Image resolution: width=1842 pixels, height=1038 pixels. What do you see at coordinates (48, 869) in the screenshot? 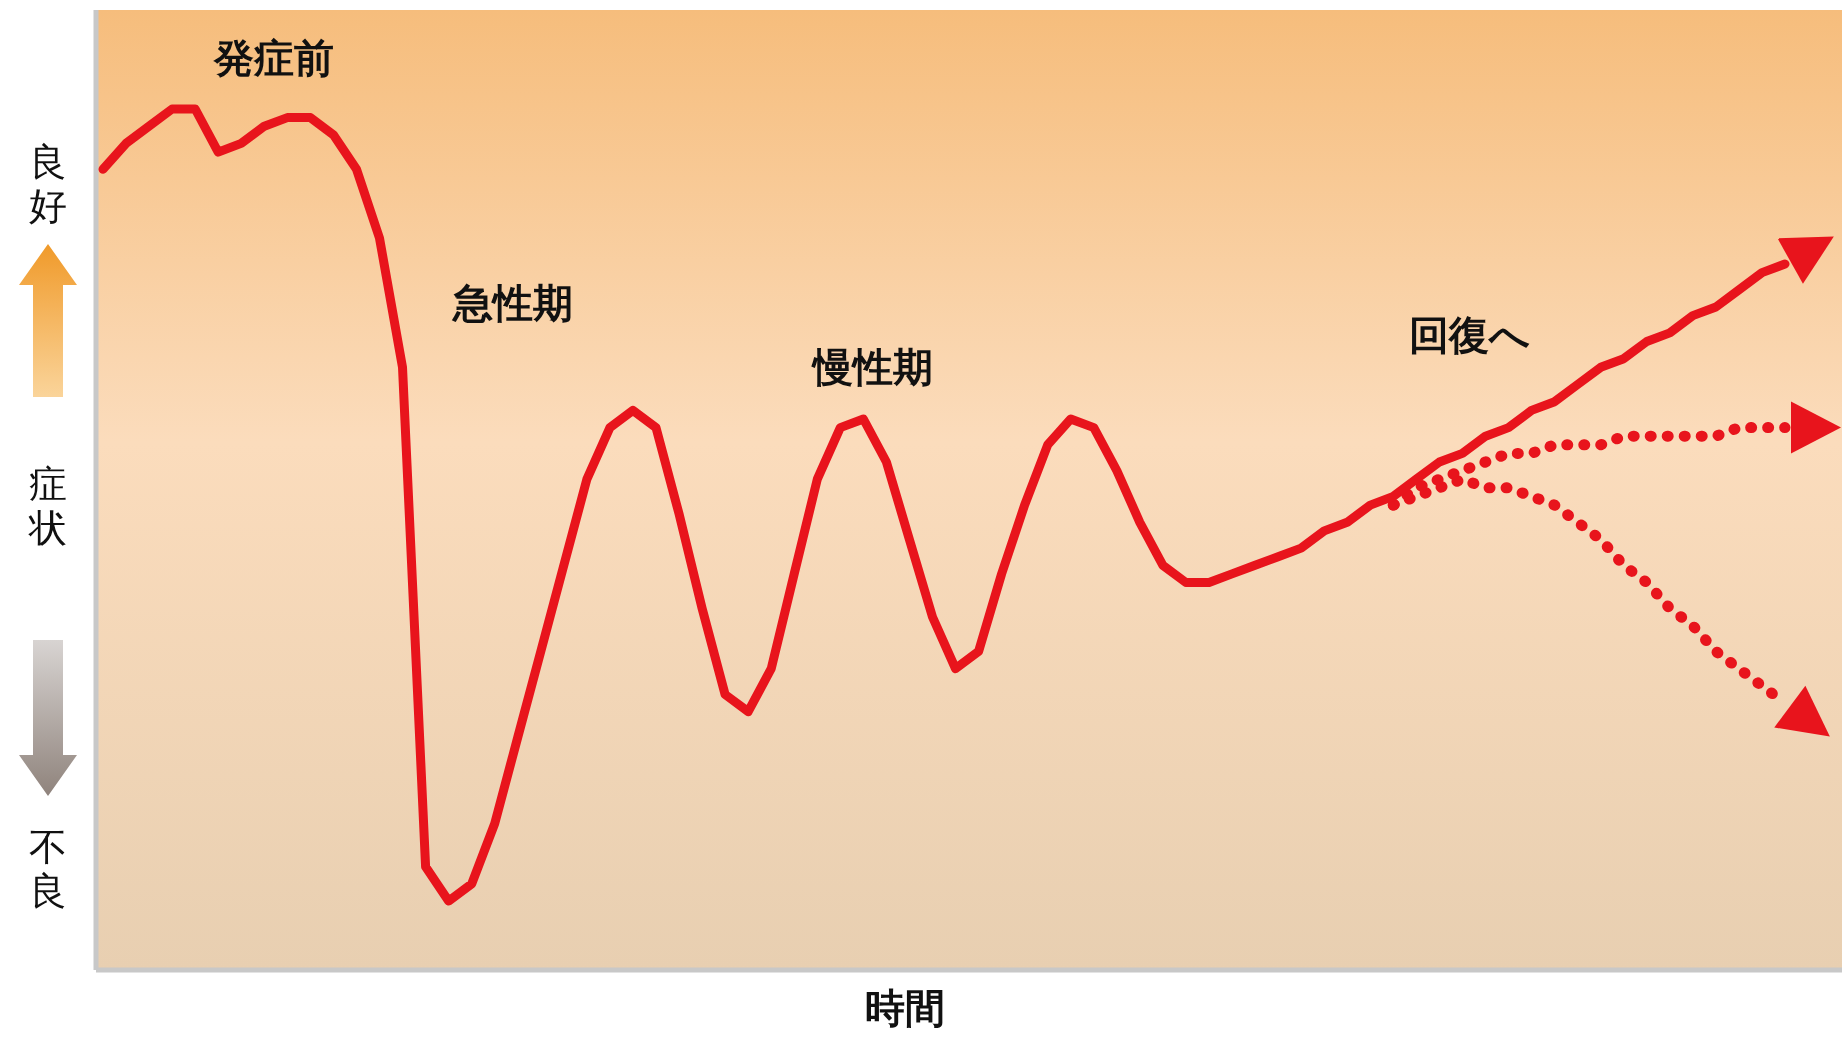
I see `annotation: 不良` at bounding box center [48, 869].